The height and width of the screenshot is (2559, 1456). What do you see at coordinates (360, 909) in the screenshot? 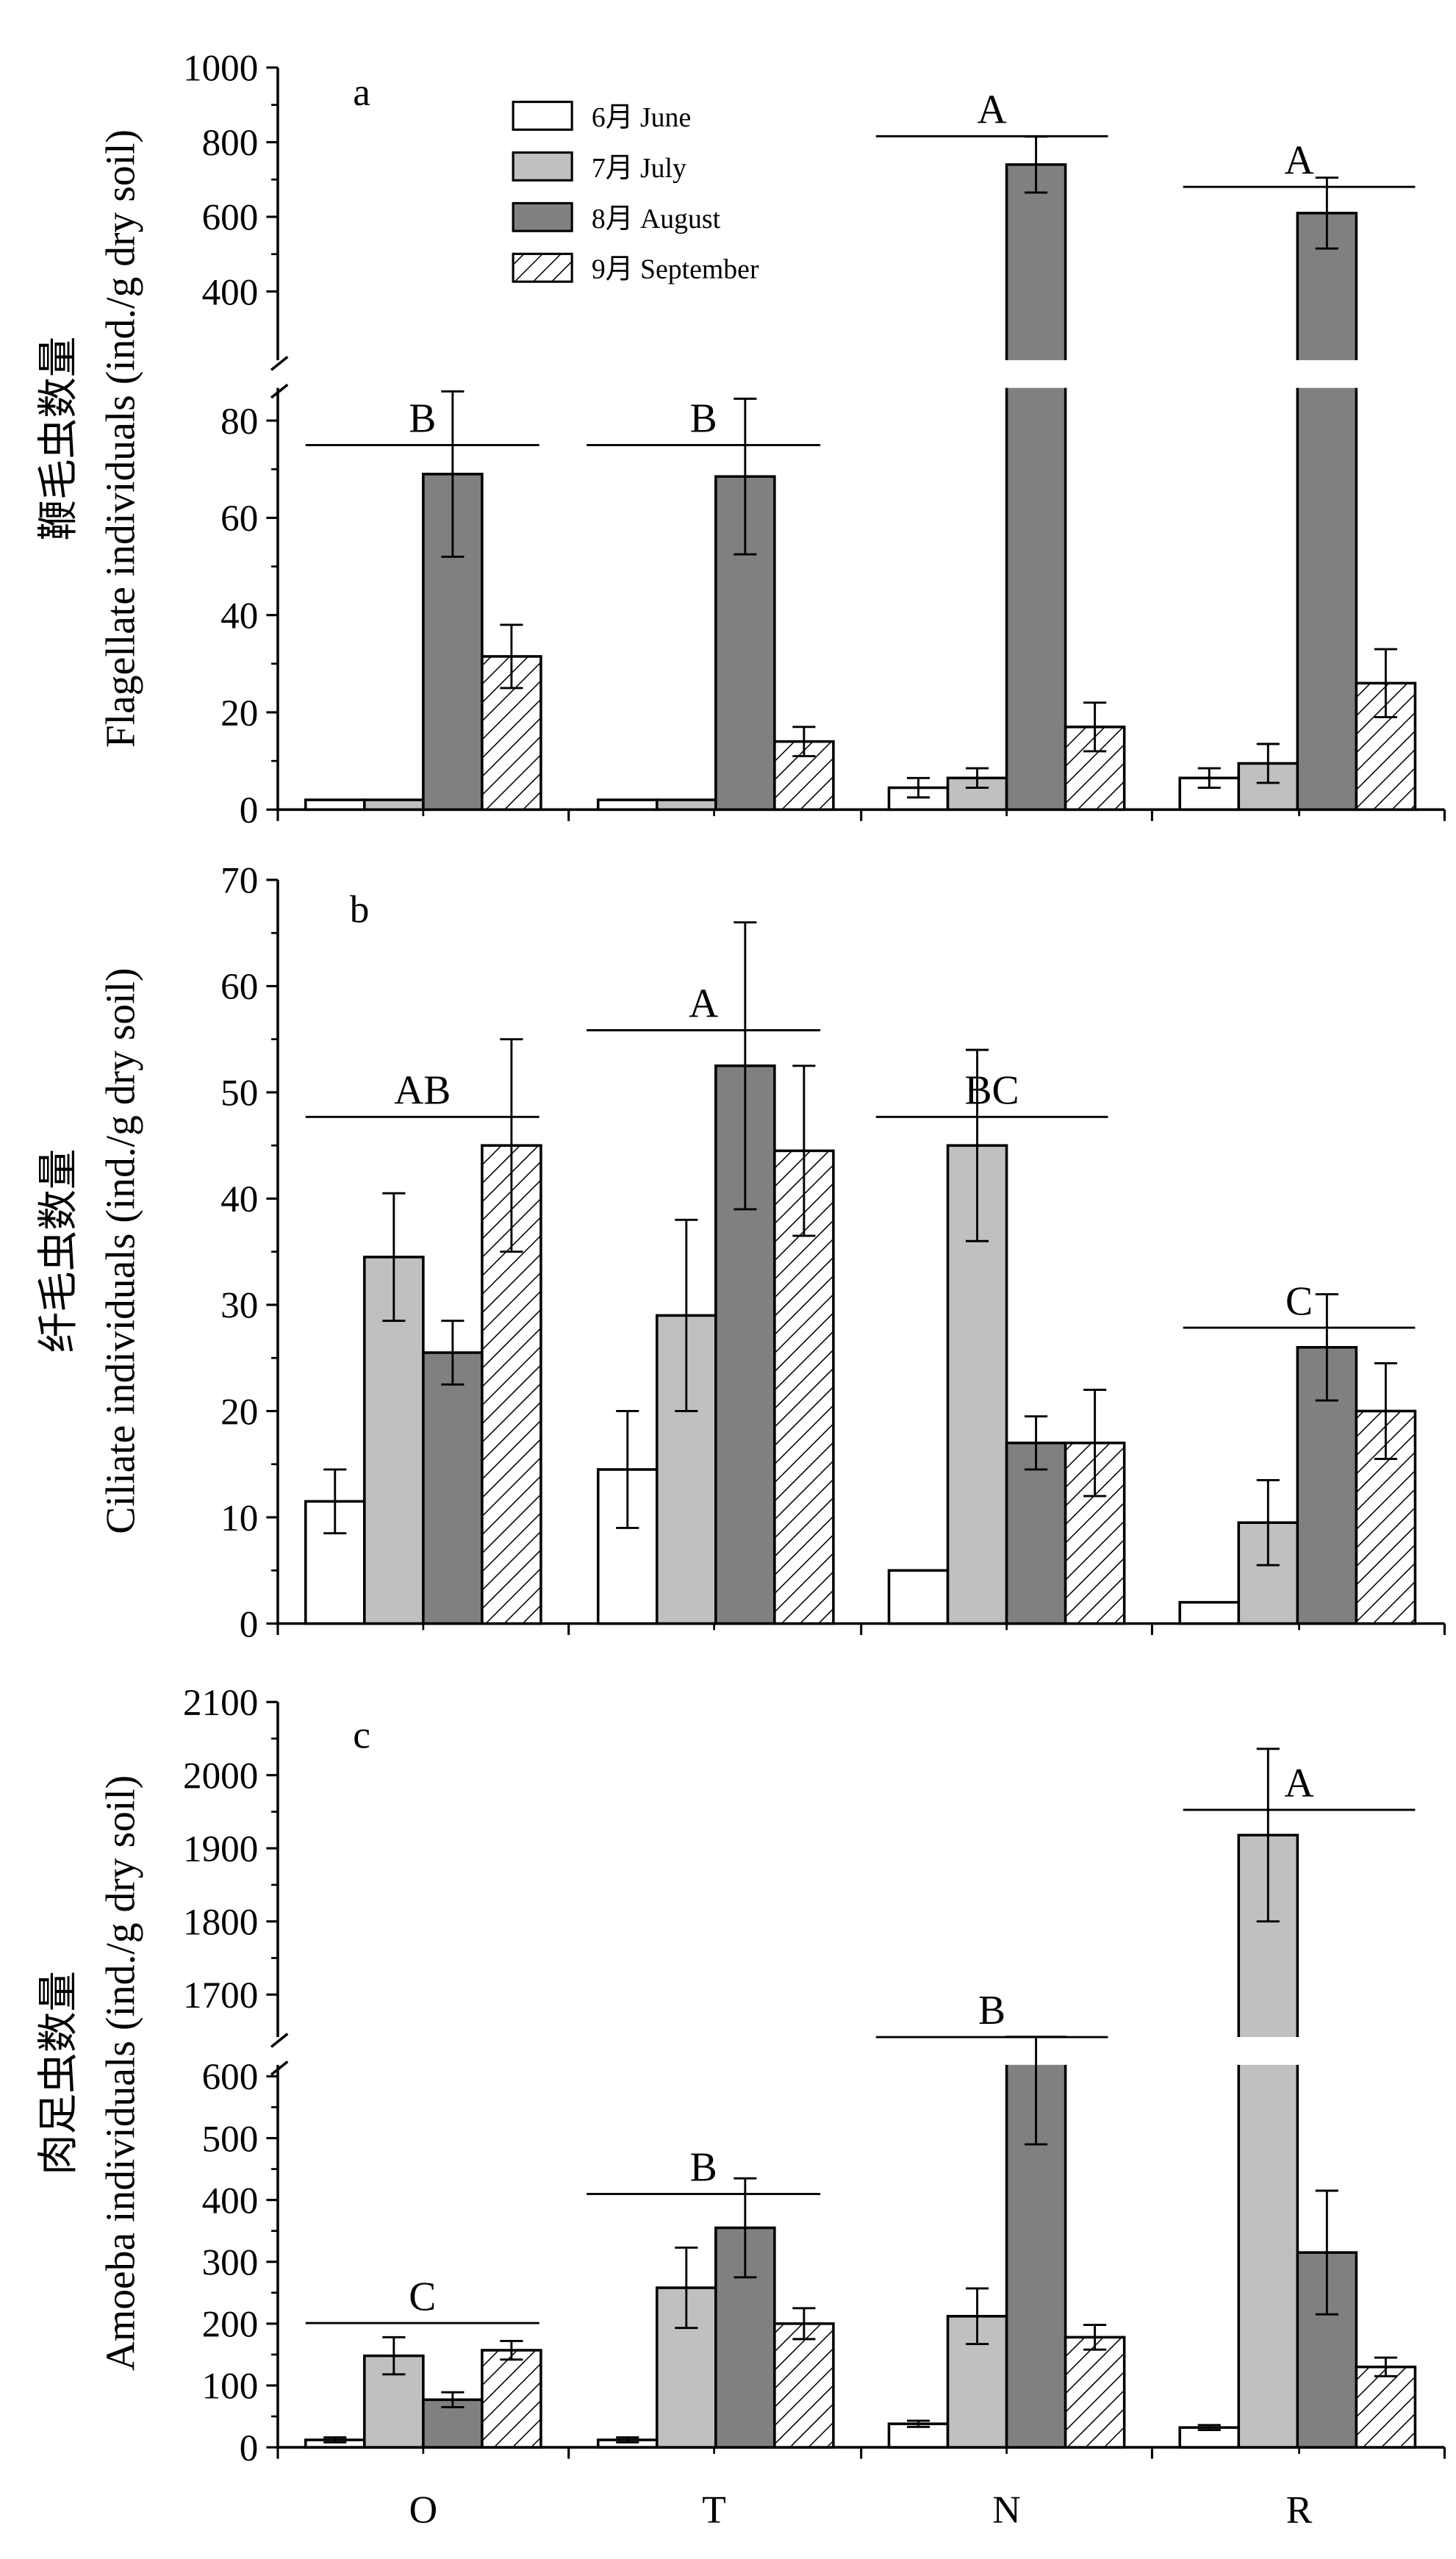
I see `panel-b-tag: b` at bounding box center [360, 909].